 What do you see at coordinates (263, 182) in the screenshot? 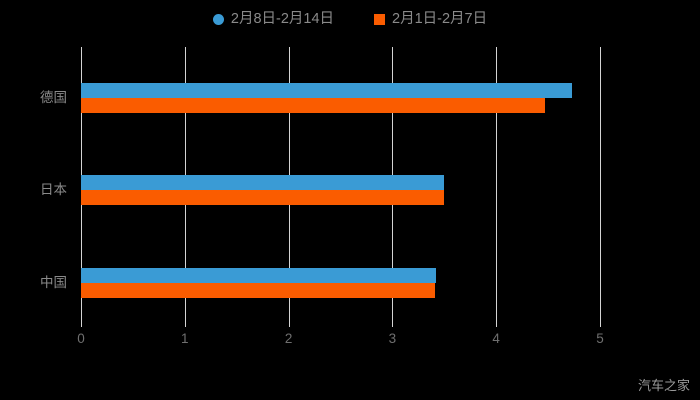
I see `bar-日本-series-1` at bounding box center [263, 182].